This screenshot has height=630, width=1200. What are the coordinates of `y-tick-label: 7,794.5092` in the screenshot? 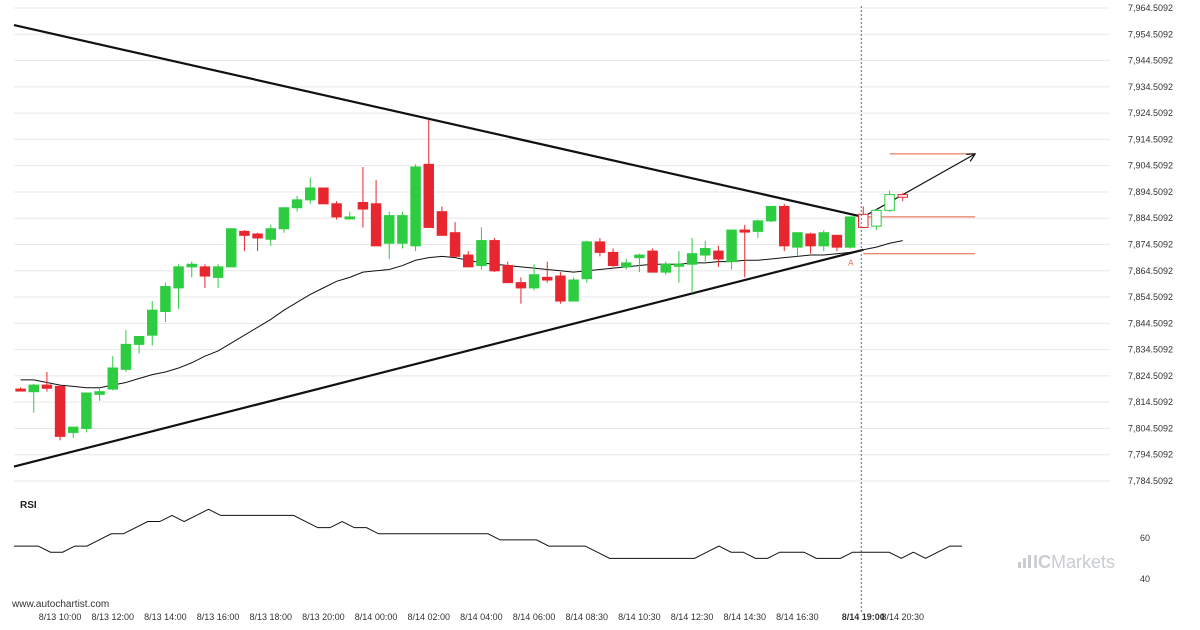 It's located at (1150, 455).